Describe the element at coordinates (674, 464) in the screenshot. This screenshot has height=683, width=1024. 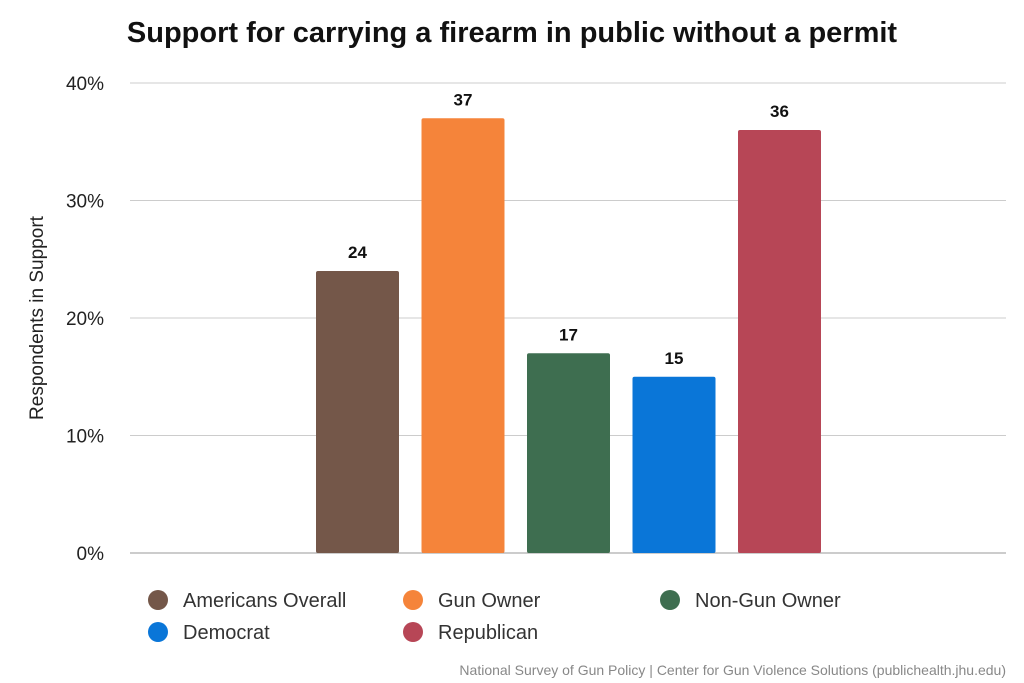
I see `bar-democrat` at that location.